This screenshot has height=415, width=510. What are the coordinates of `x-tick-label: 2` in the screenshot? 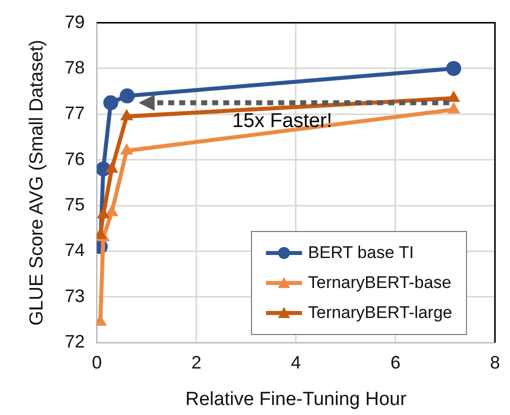 It's located at (196, 362).